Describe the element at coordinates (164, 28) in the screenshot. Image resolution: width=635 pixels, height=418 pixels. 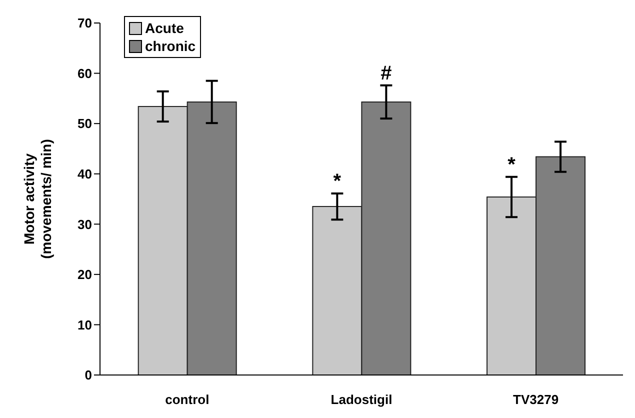
I see `legend-label: Acute` at that location.